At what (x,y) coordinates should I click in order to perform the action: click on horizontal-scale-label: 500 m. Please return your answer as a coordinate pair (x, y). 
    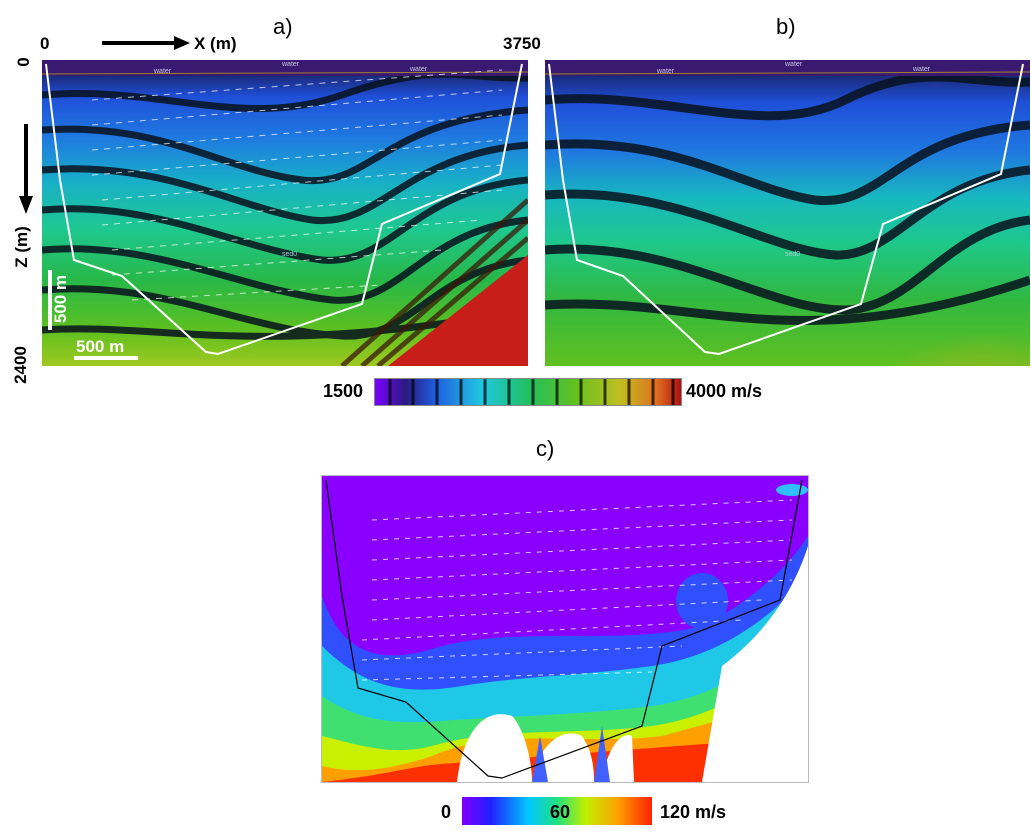
    Looking at the image, I should click on (100, 346).